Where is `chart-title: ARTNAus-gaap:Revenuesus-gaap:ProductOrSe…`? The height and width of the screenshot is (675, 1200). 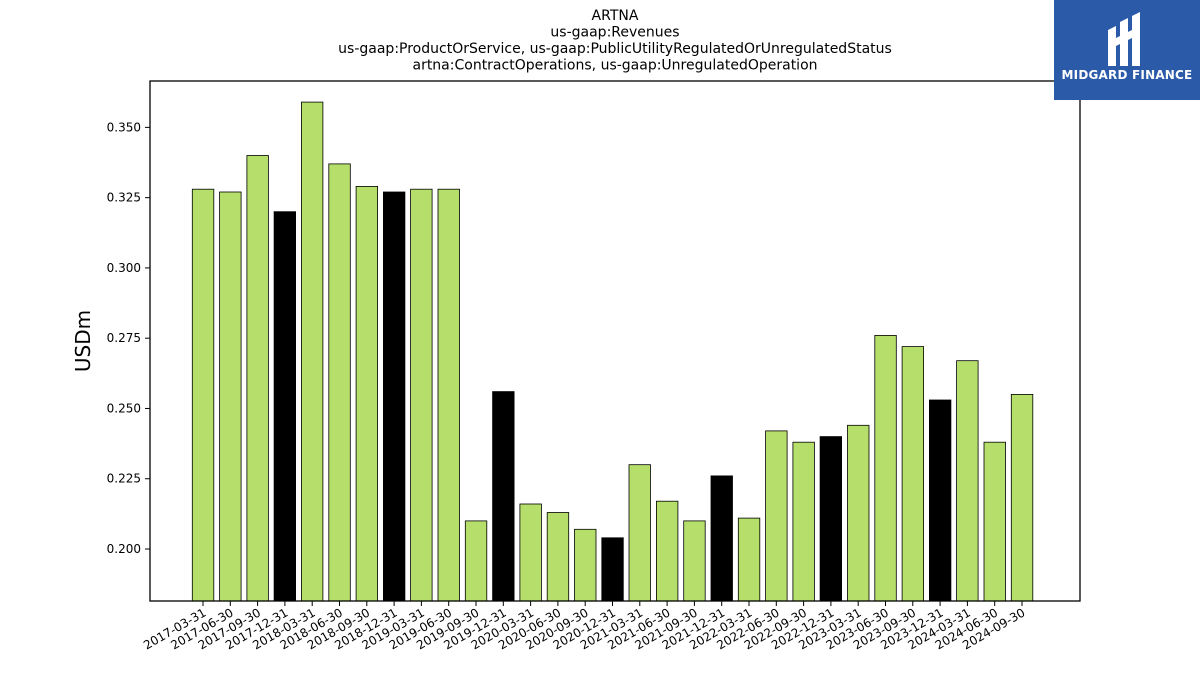
chart-title: ARTNAus-gaap:Revenuesus-gaap:ProductOrSe… is located at coordinates (615, 41).